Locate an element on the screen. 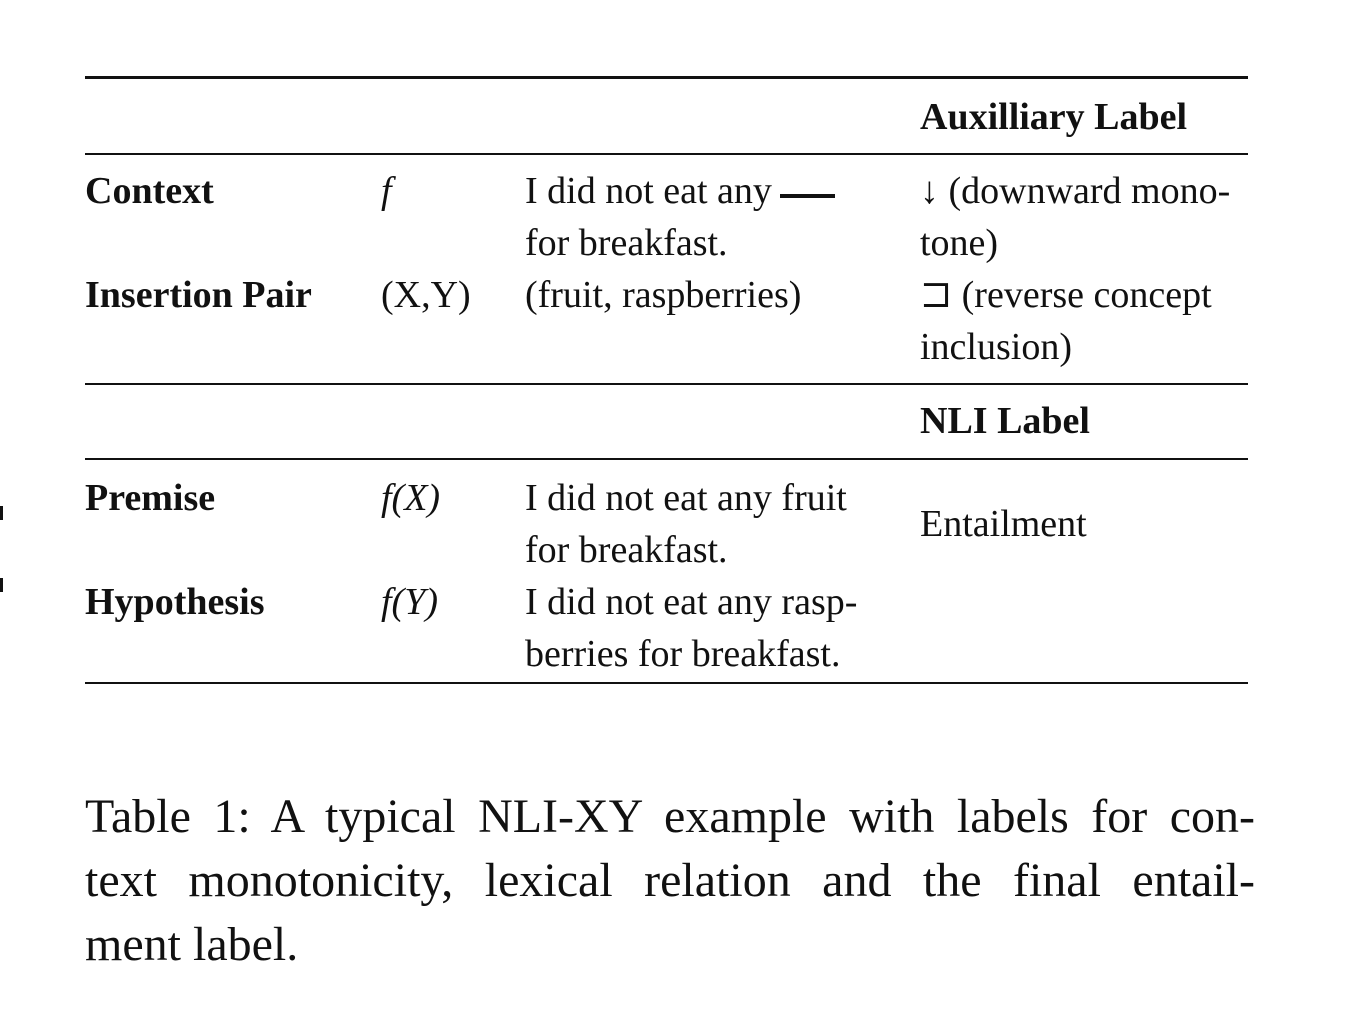 The width and height of the screenshot is (1354, 1024). context-text-line1: I did not eat any is located at coordinates (680, 191).